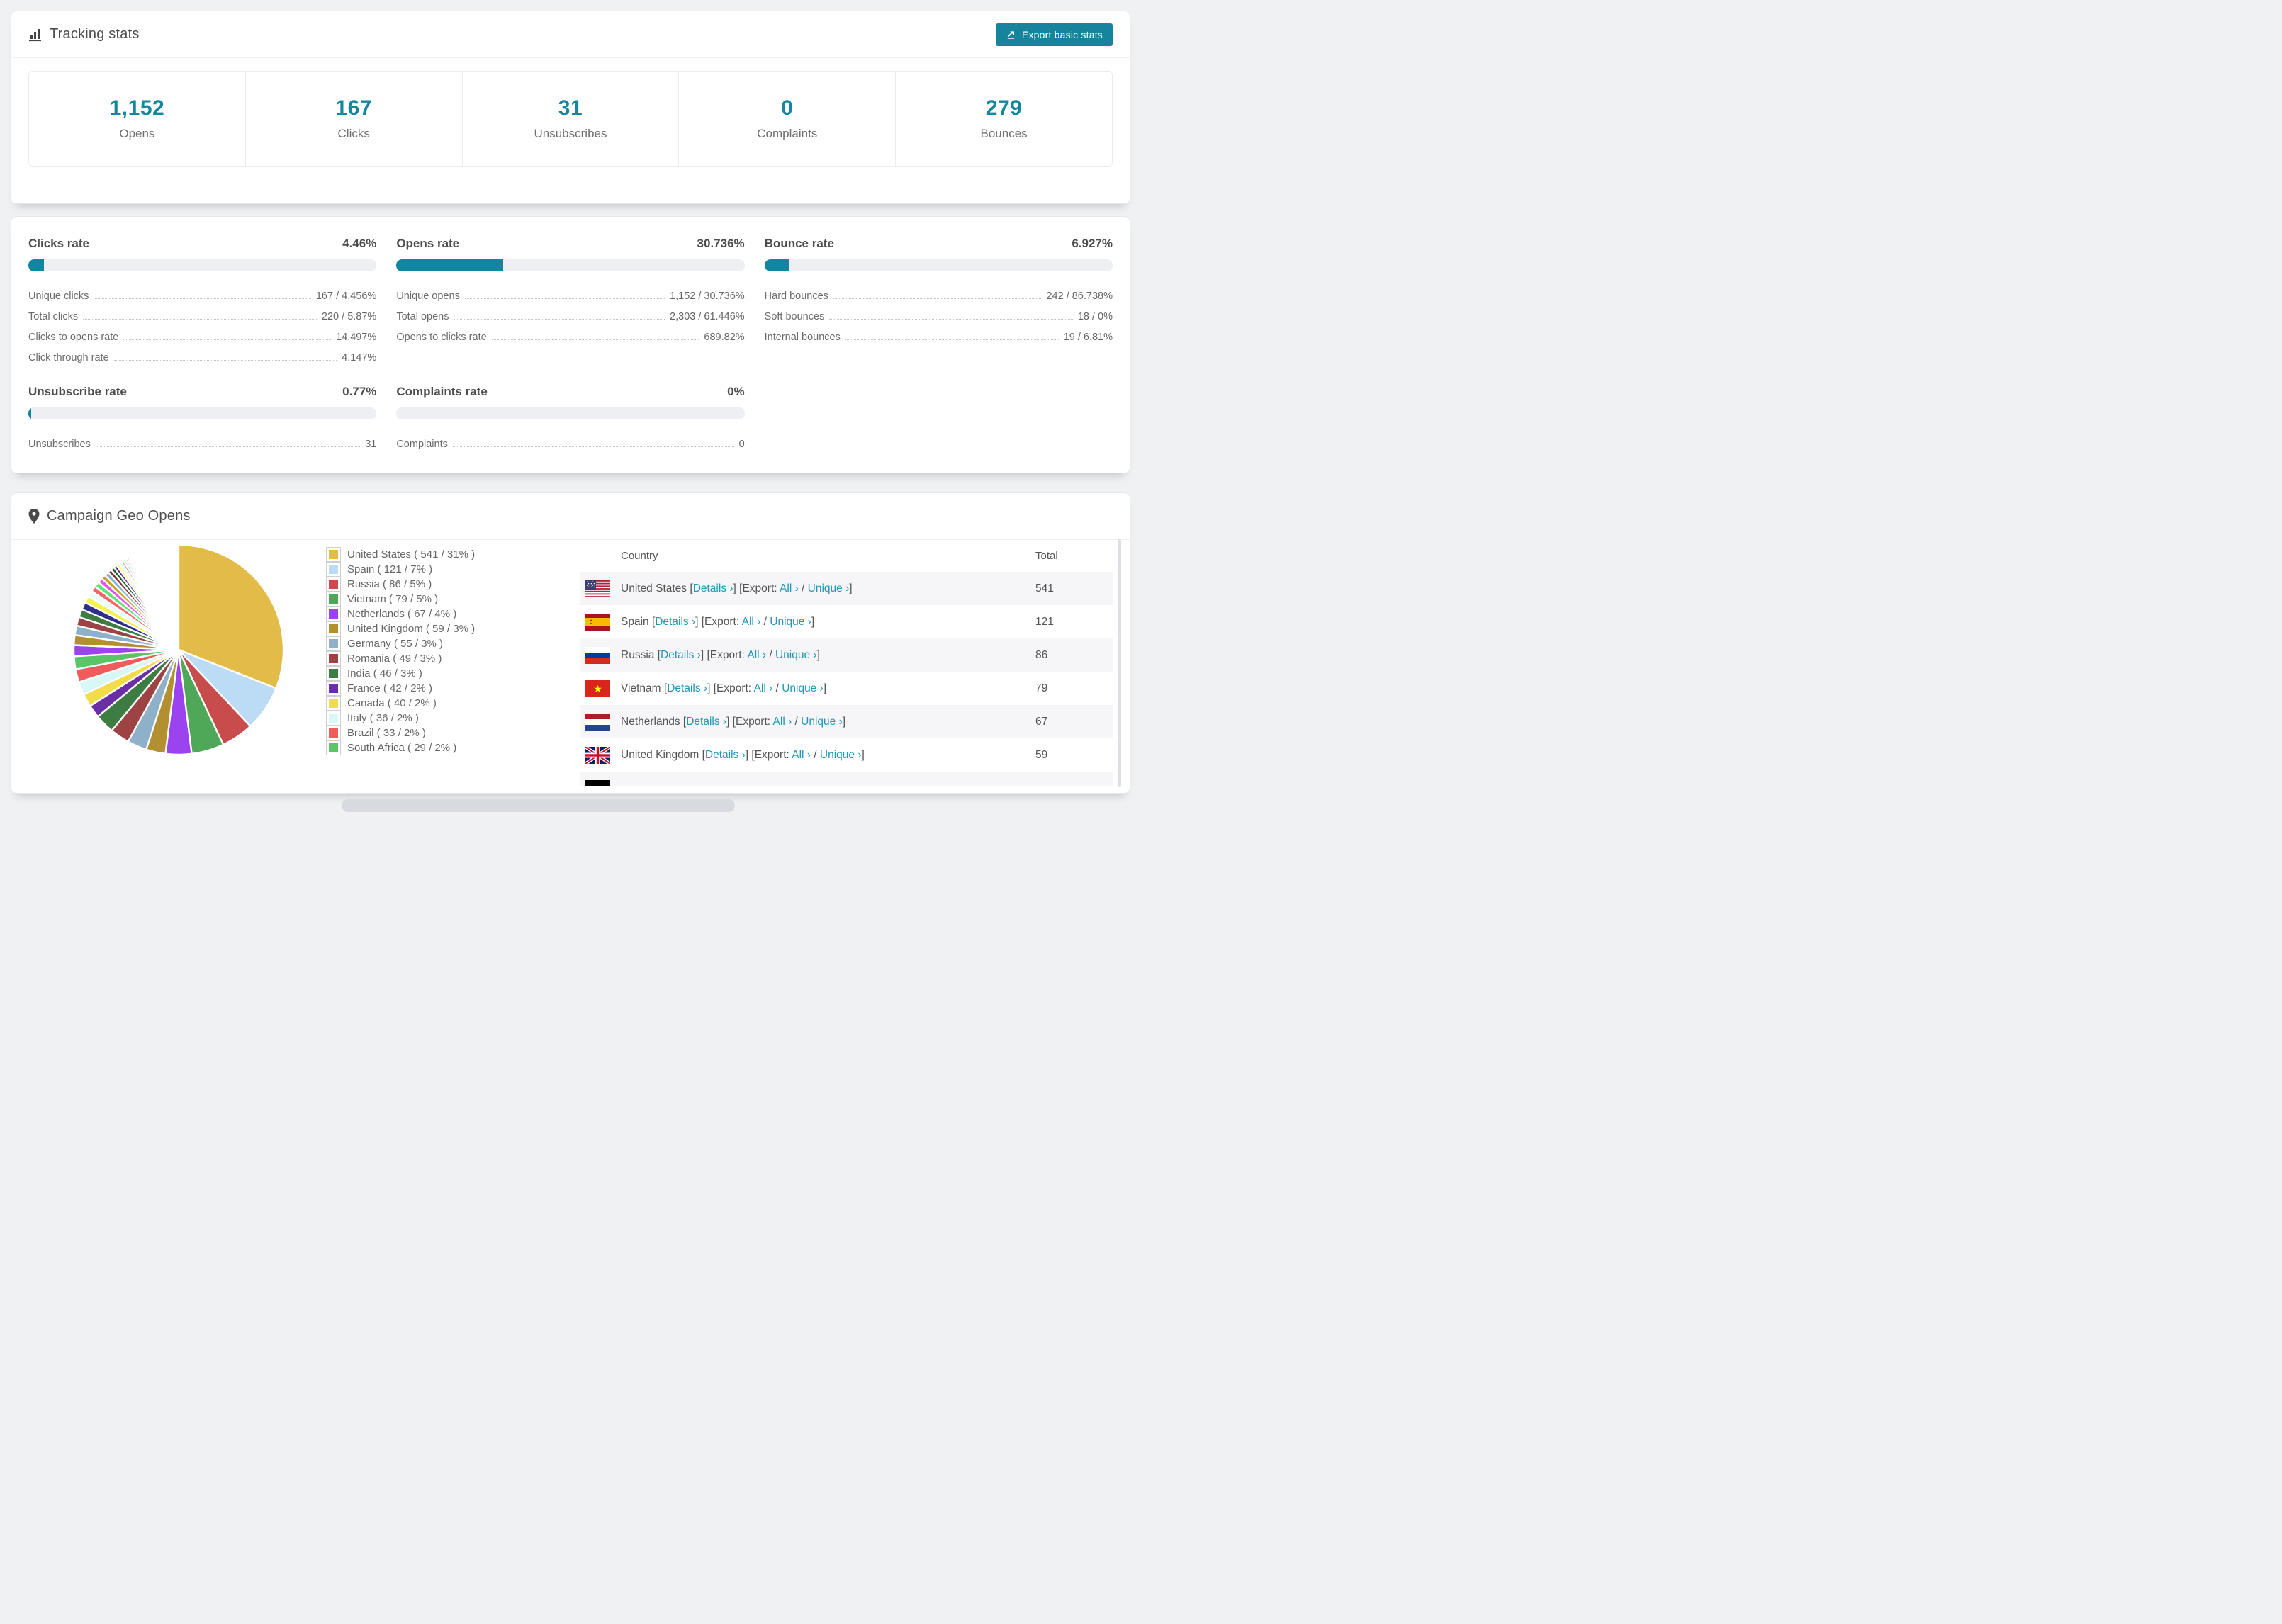  What do you see at coordinates (1062, 34) in the screenshot?
I see `export-button-label: Export basic stats` at bounding box center [1062, 34].